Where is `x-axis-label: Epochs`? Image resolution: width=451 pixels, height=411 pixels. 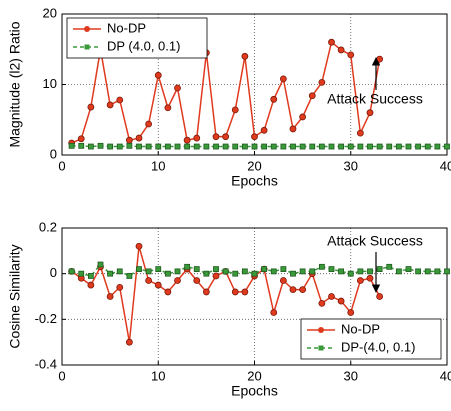 x-axis-label: Epochs is located at coordinates (254, 391).